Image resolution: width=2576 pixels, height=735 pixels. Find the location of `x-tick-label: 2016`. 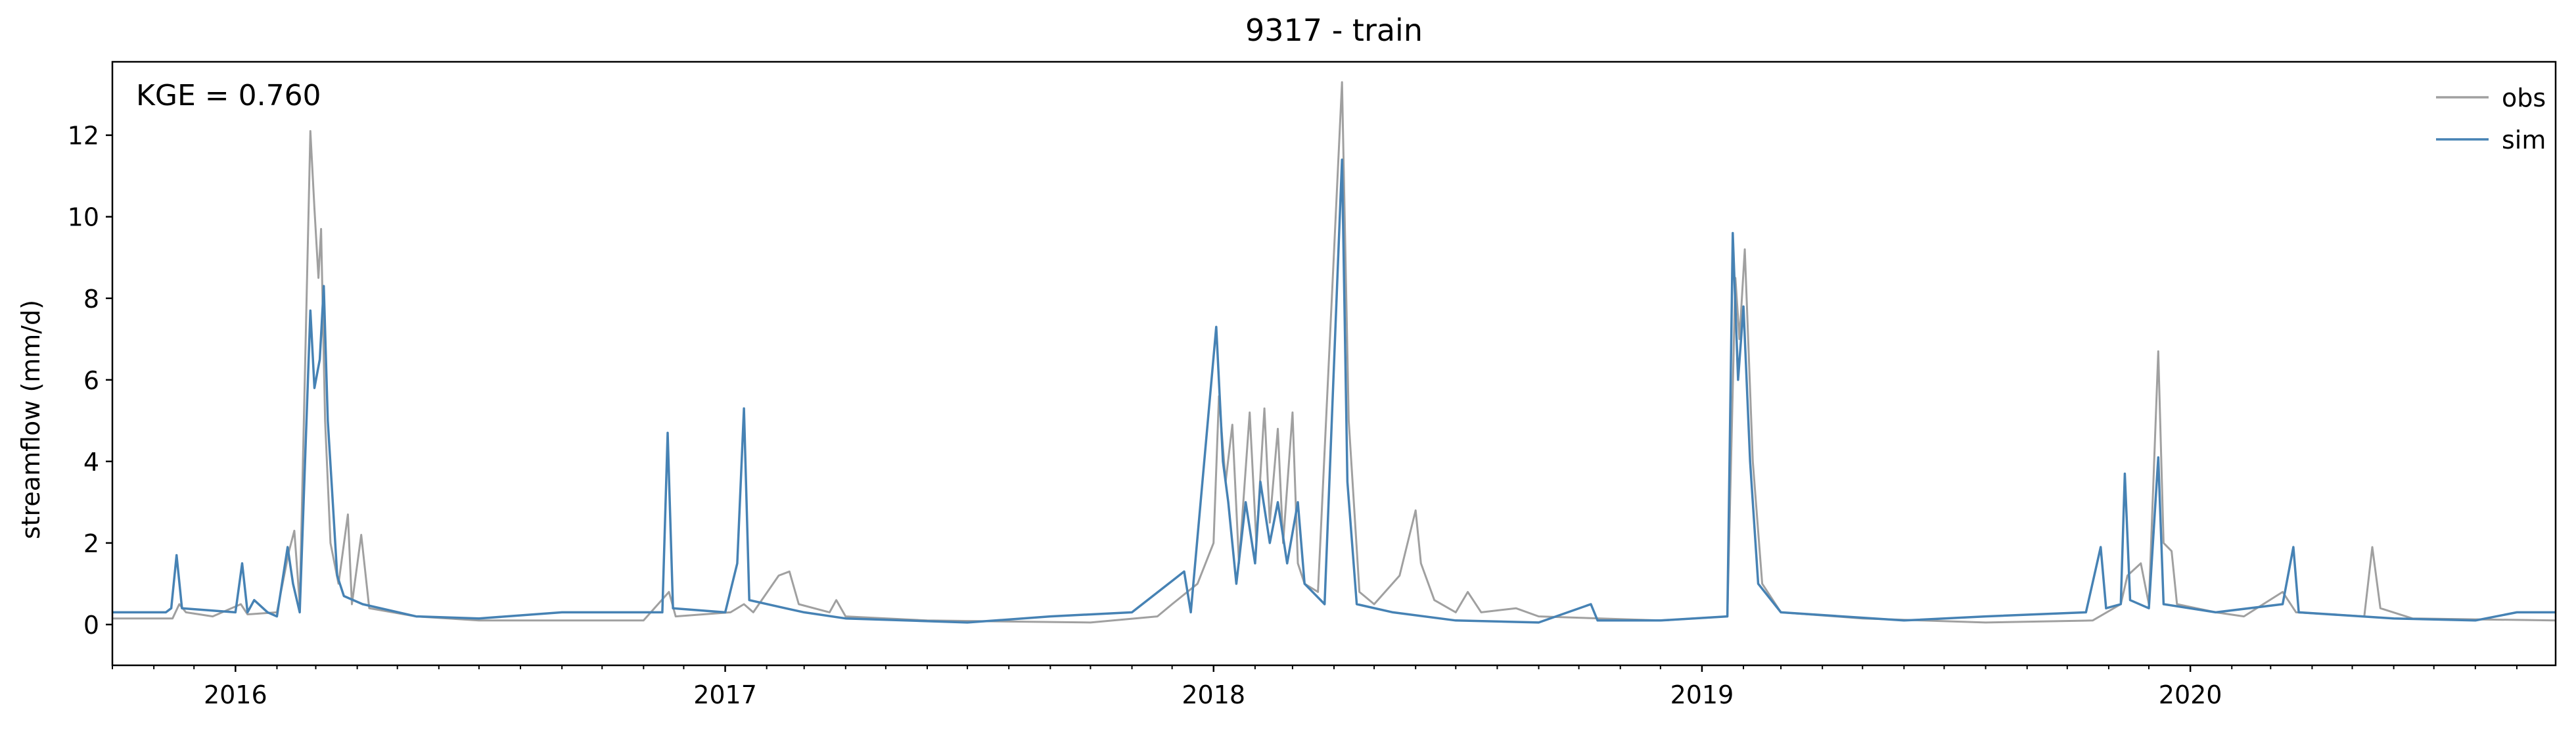

x-tick-label: 2016 is located at coordinates (235, 694).